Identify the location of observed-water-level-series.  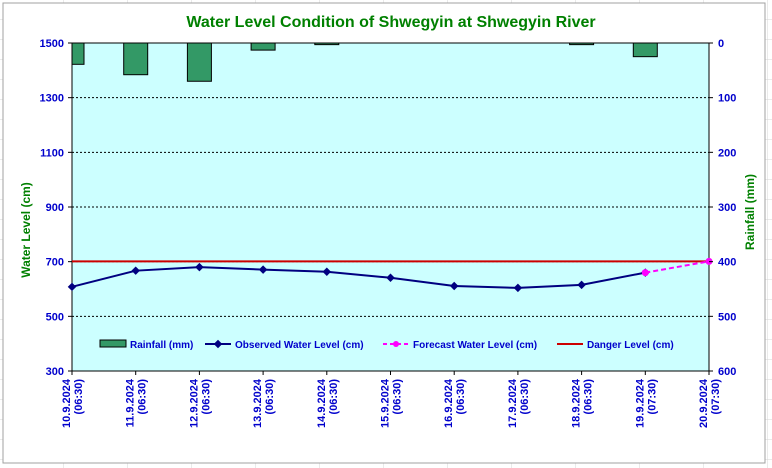
(358, 277).